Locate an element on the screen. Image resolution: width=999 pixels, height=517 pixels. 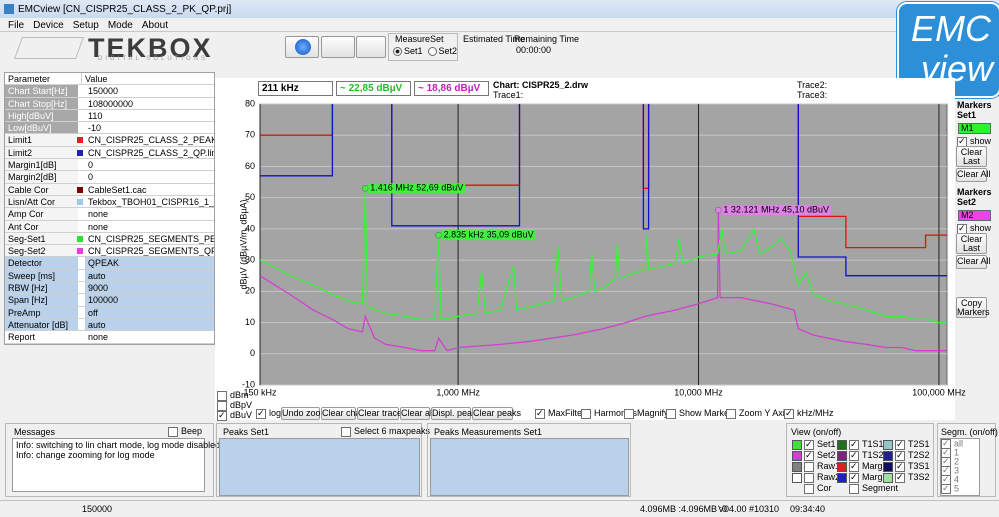
checkbox-item: 5 is located at coordinates (960, 488).